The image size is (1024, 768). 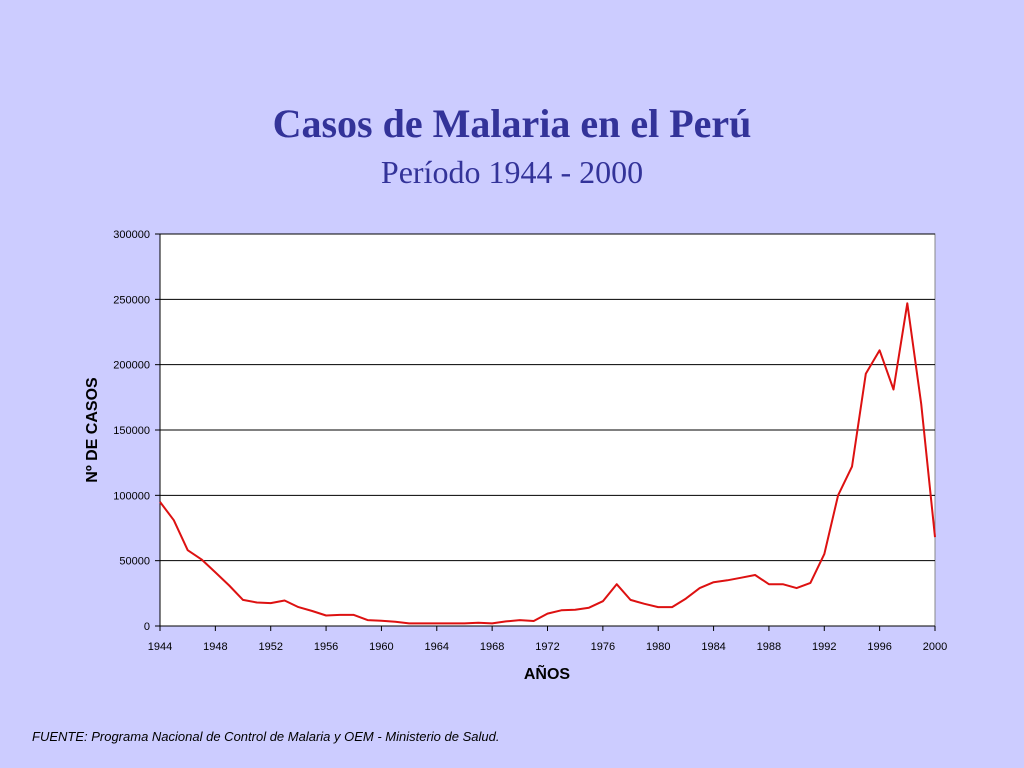 What do you see at coordinates (215, 647) in the screenshot?
I see `x-tick-label: 1948` at bounding box center [215, 647].